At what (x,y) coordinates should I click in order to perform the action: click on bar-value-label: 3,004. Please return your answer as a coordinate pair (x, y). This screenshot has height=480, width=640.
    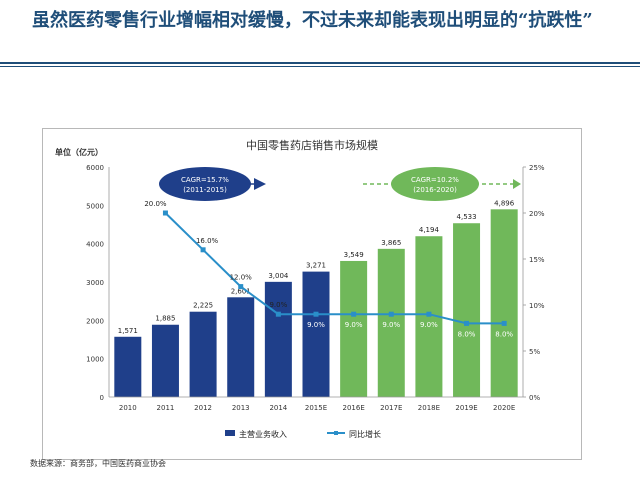
    Looking at the image, I should click on (278, 276).